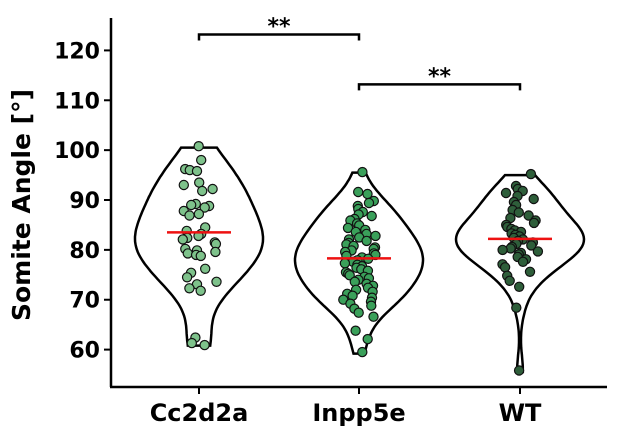 The image size is (617, 436). Describe the element at coordinates (21, 205) in the screenshot. I see `y-axis-title: Somite Angle [°]` at that location.